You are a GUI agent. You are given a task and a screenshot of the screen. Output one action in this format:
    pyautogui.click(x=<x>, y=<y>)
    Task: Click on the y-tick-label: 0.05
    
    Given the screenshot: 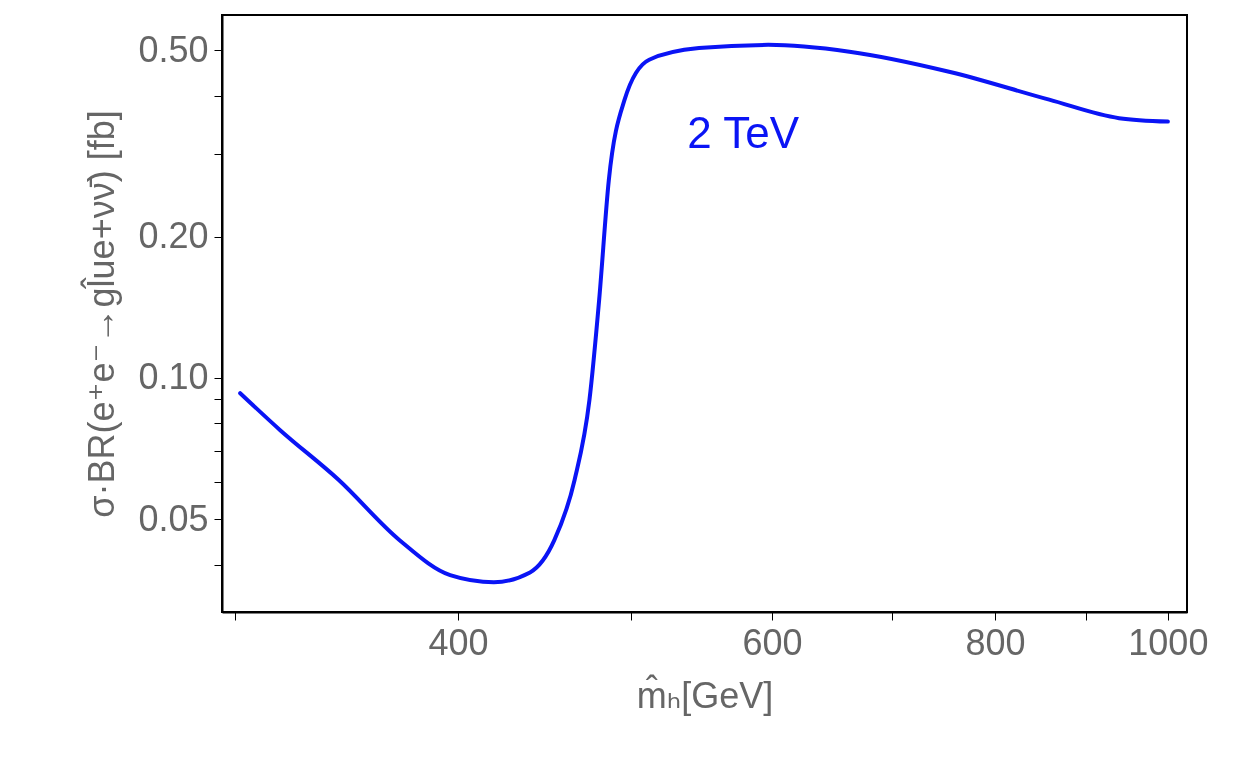 What is the action you would take?
    pyautogui.click(x=173, y=518)
    